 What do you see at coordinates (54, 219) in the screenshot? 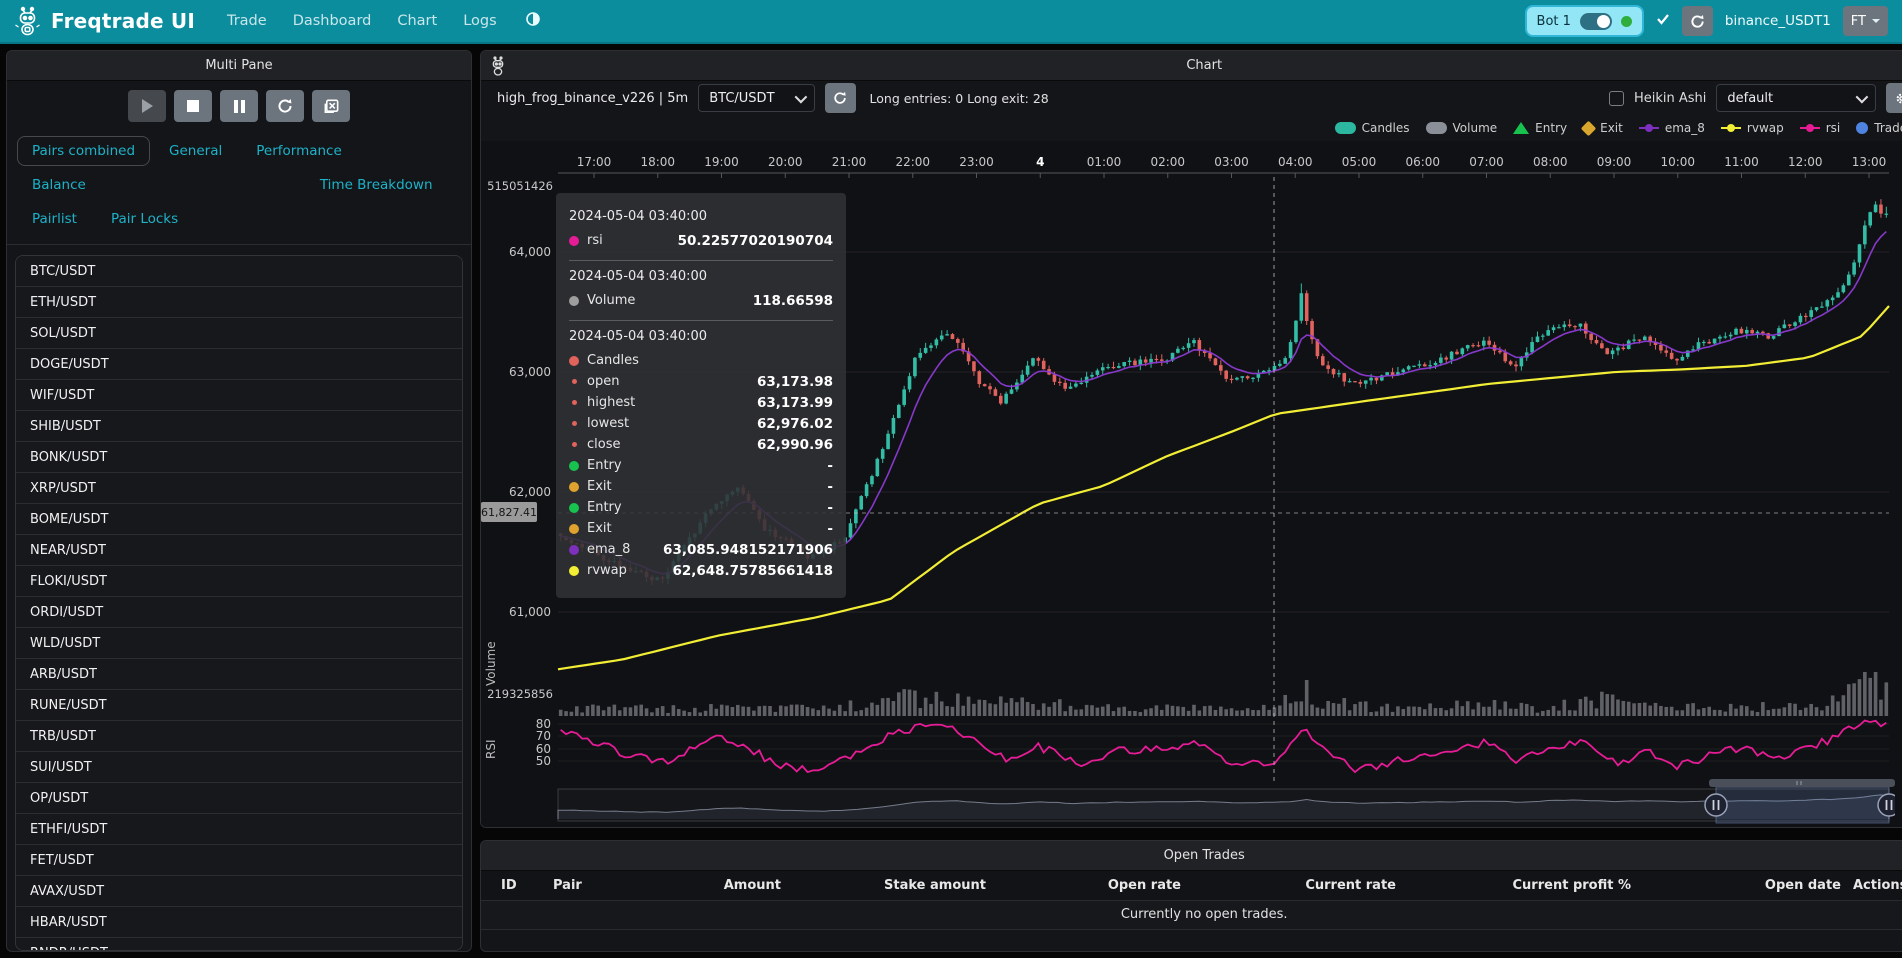
I see `tab-pairlist: Pairlist` at bounding box center [54, 219].